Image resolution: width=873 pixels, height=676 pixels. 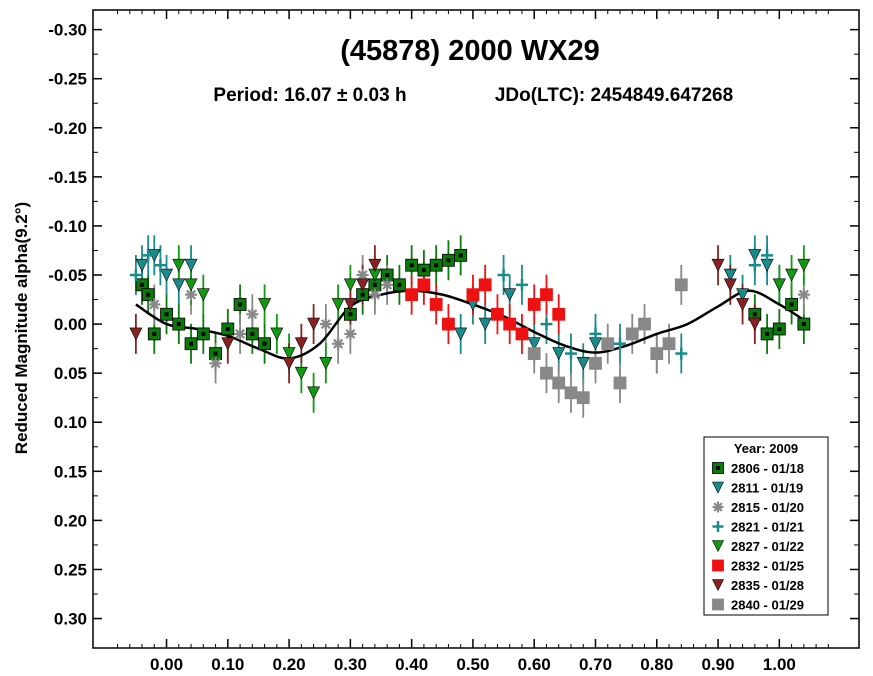 I want to click on y-tick-label: 0.25, so click(x=70, y=569).